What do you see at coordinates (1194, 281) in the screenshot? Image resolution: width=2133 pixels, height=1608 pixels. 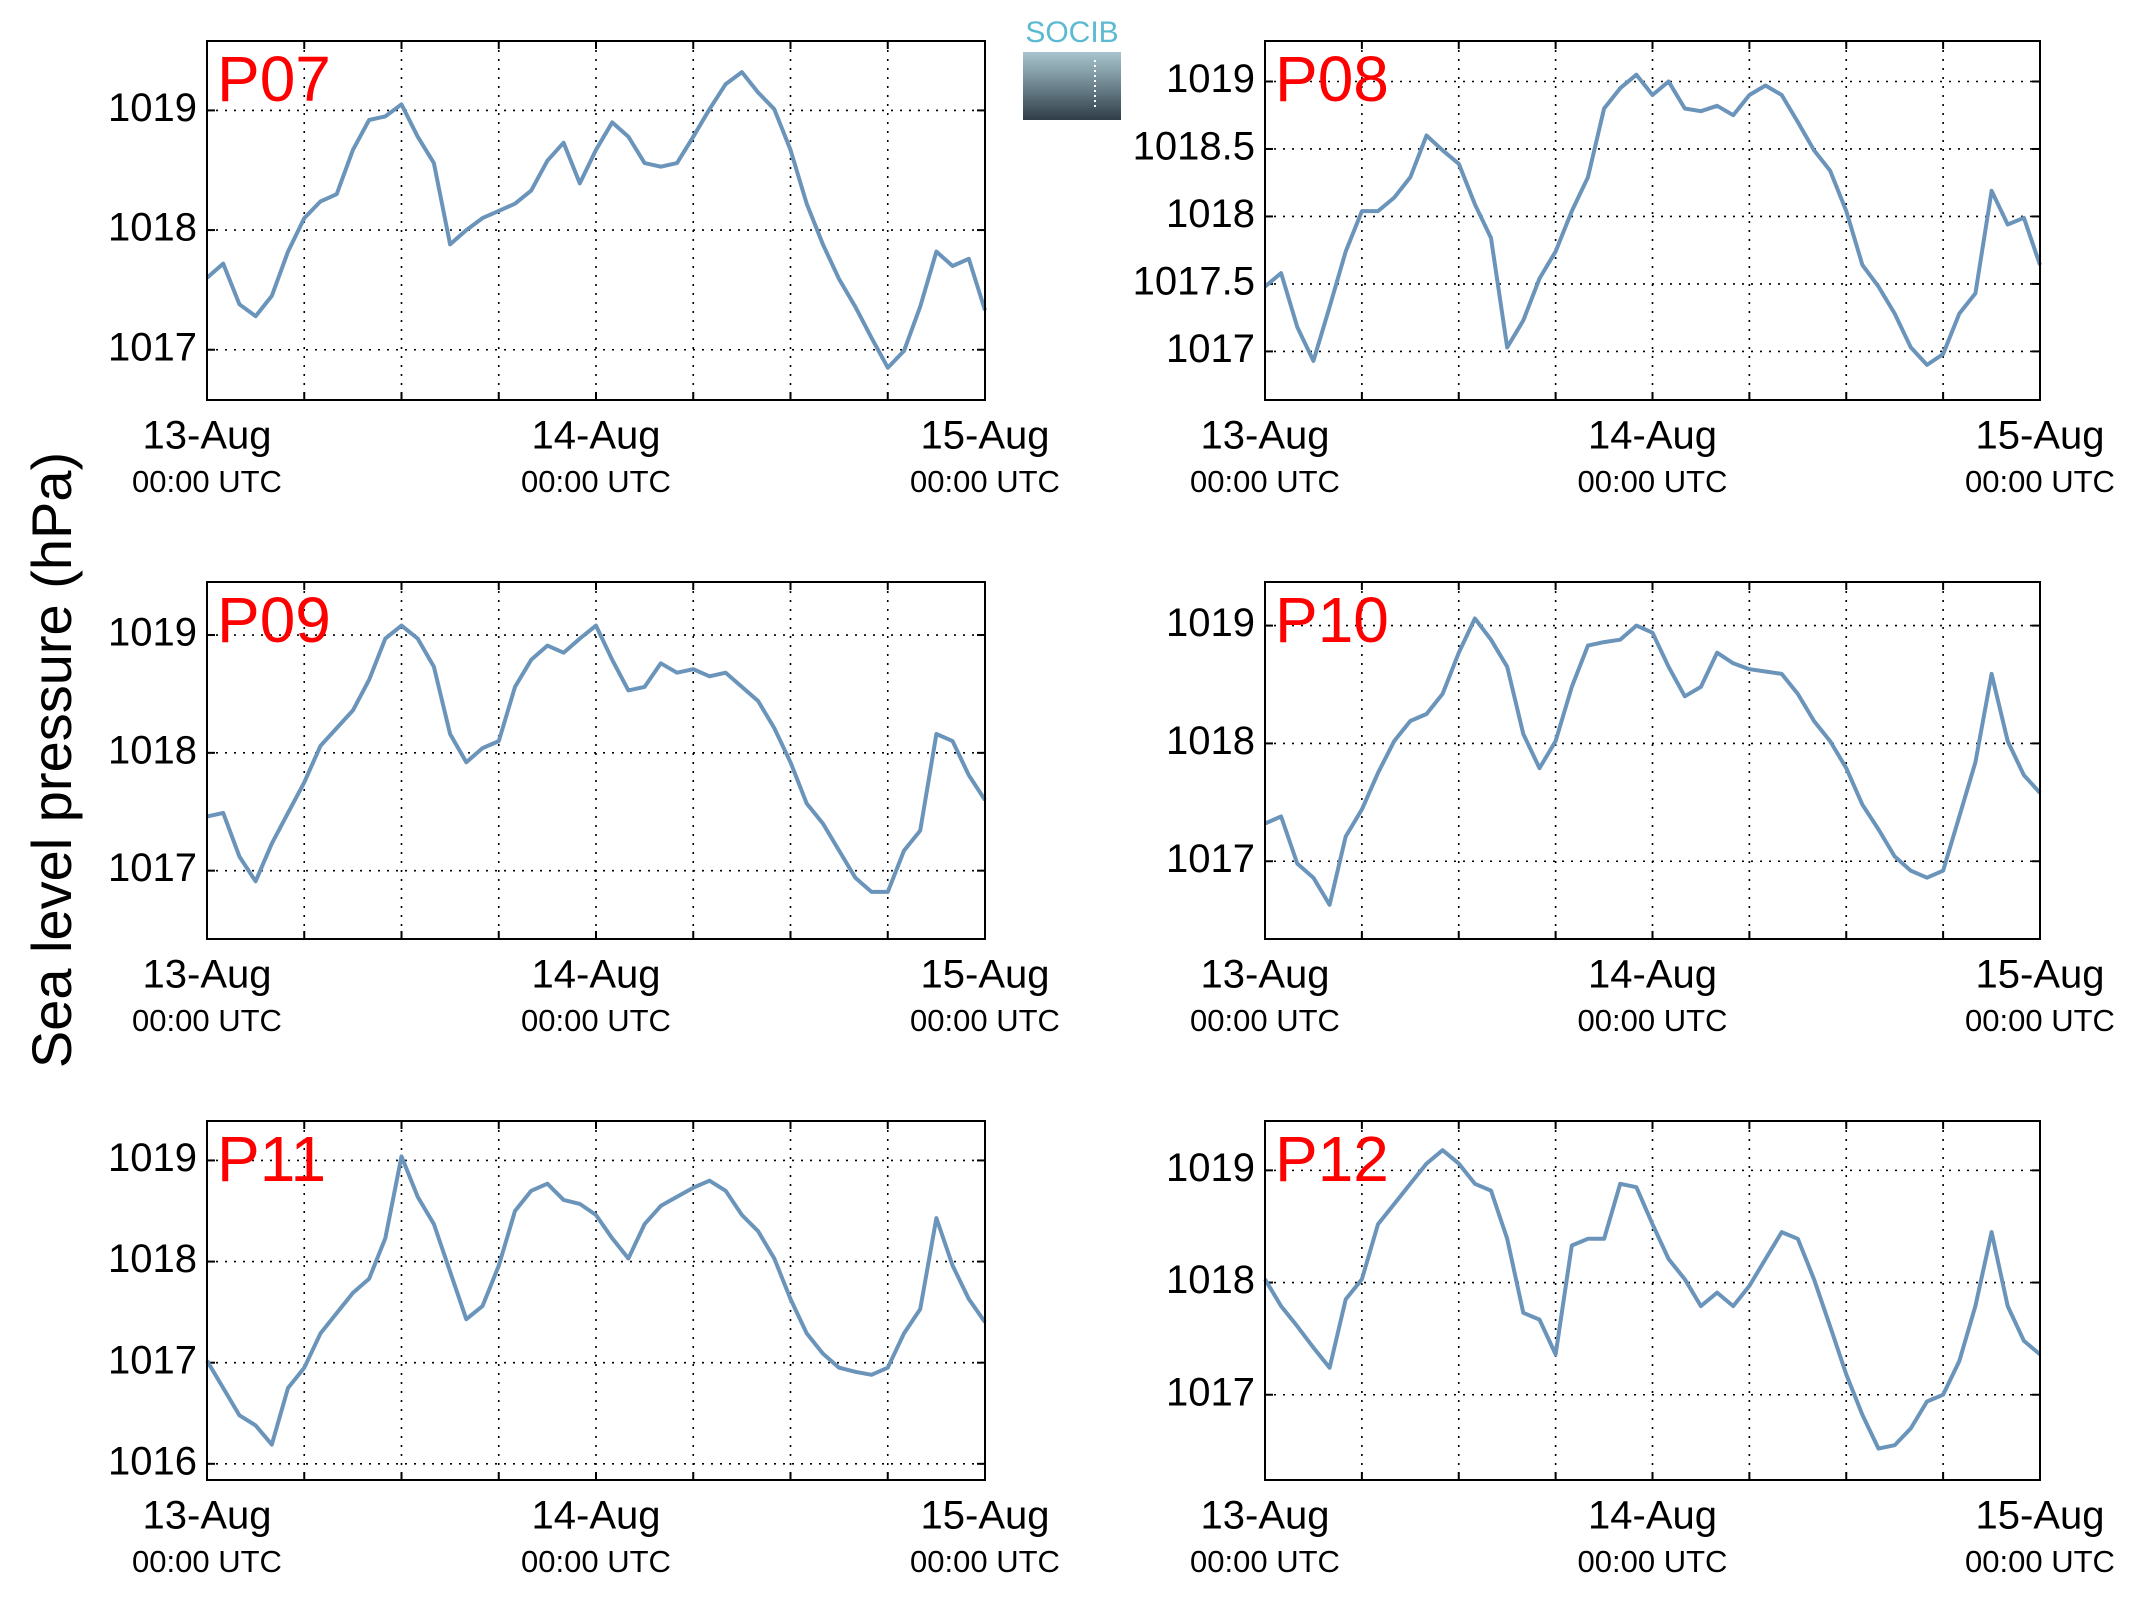 I see `y-tick-label: 1017.5` at bounding box center [1194, 281].